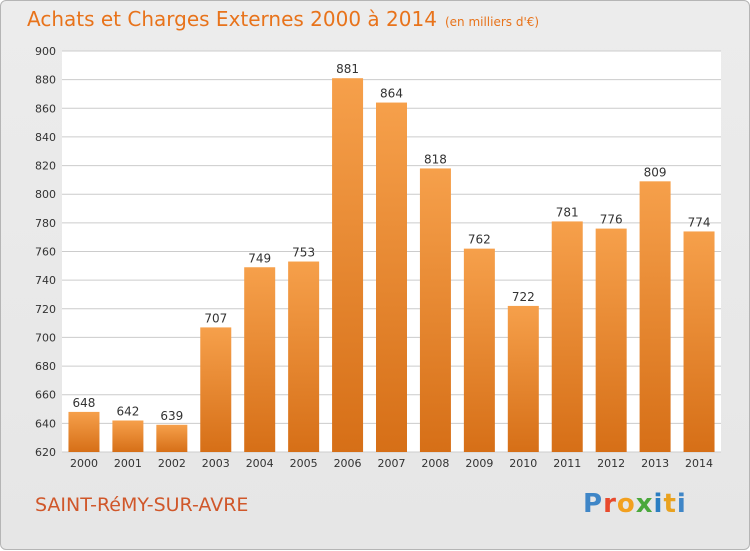  I want to click on x-tick-label: 2012, so click(611, 463).